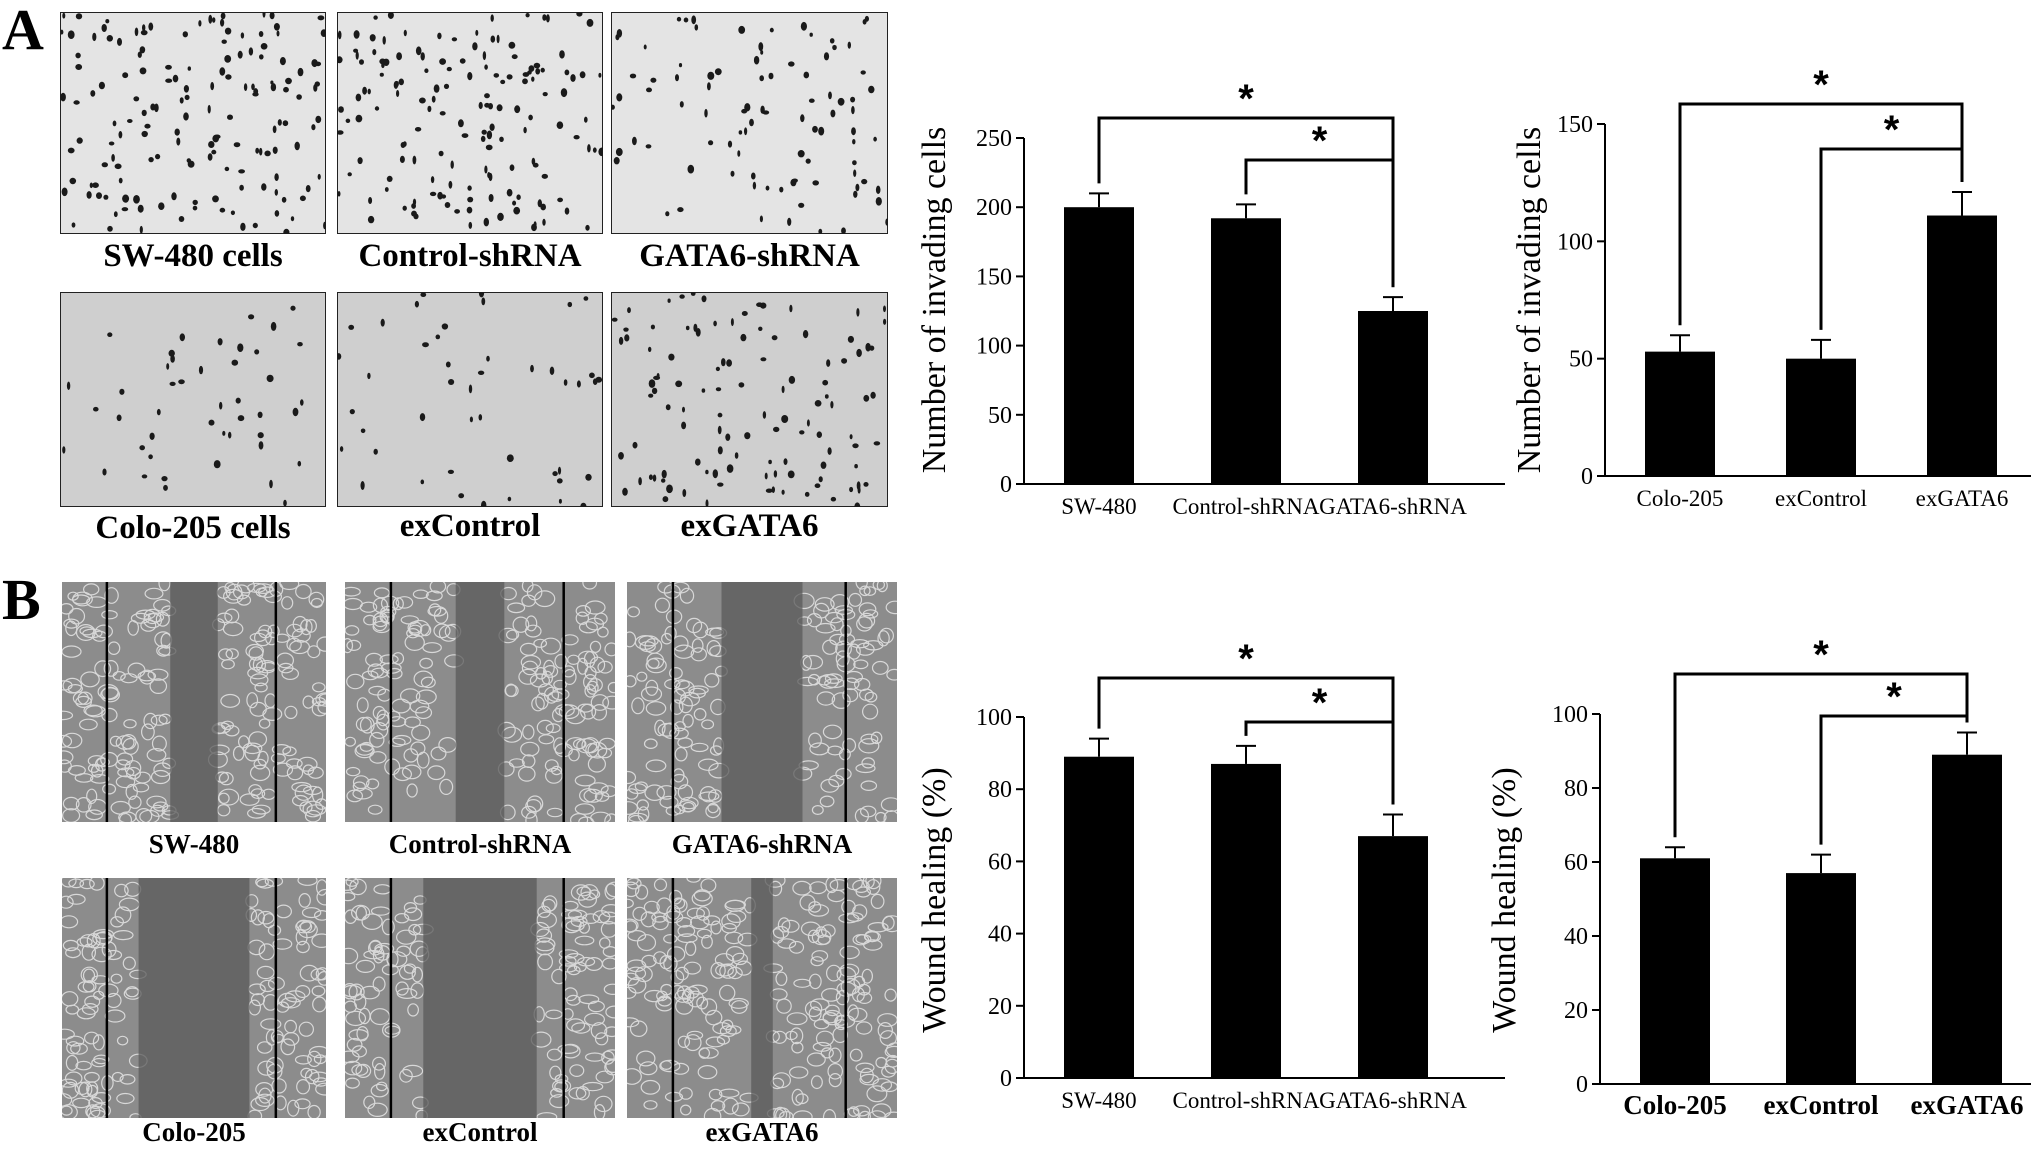 Image resolution: width=2031 pixels, height=1156 pixels. I want to click on caption-a-bottom-2: exControl, so click(470, 526).